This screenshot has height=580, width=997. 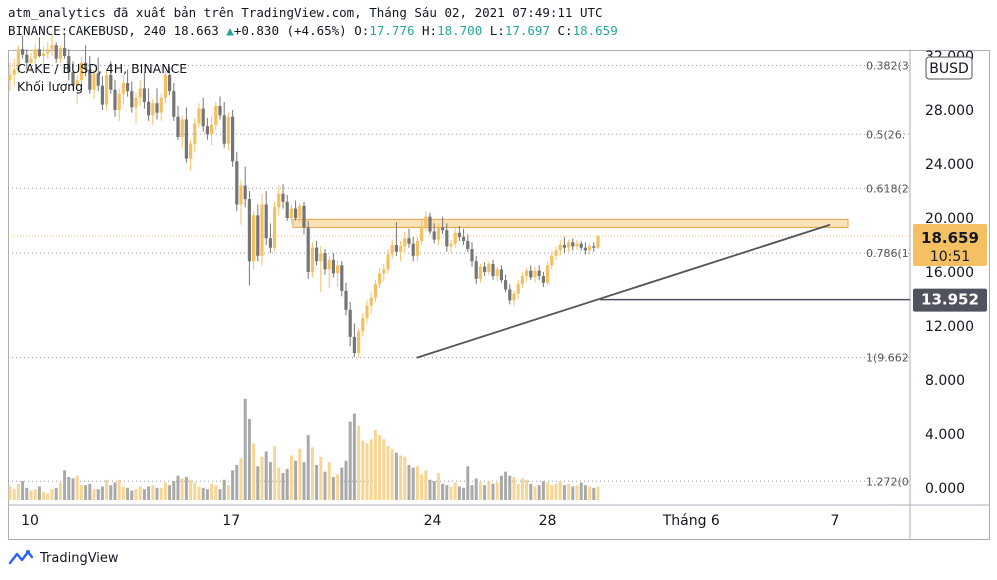 I want to click on symbol: BINANCE:CAKEBUSD, so click(x=68, y=30).